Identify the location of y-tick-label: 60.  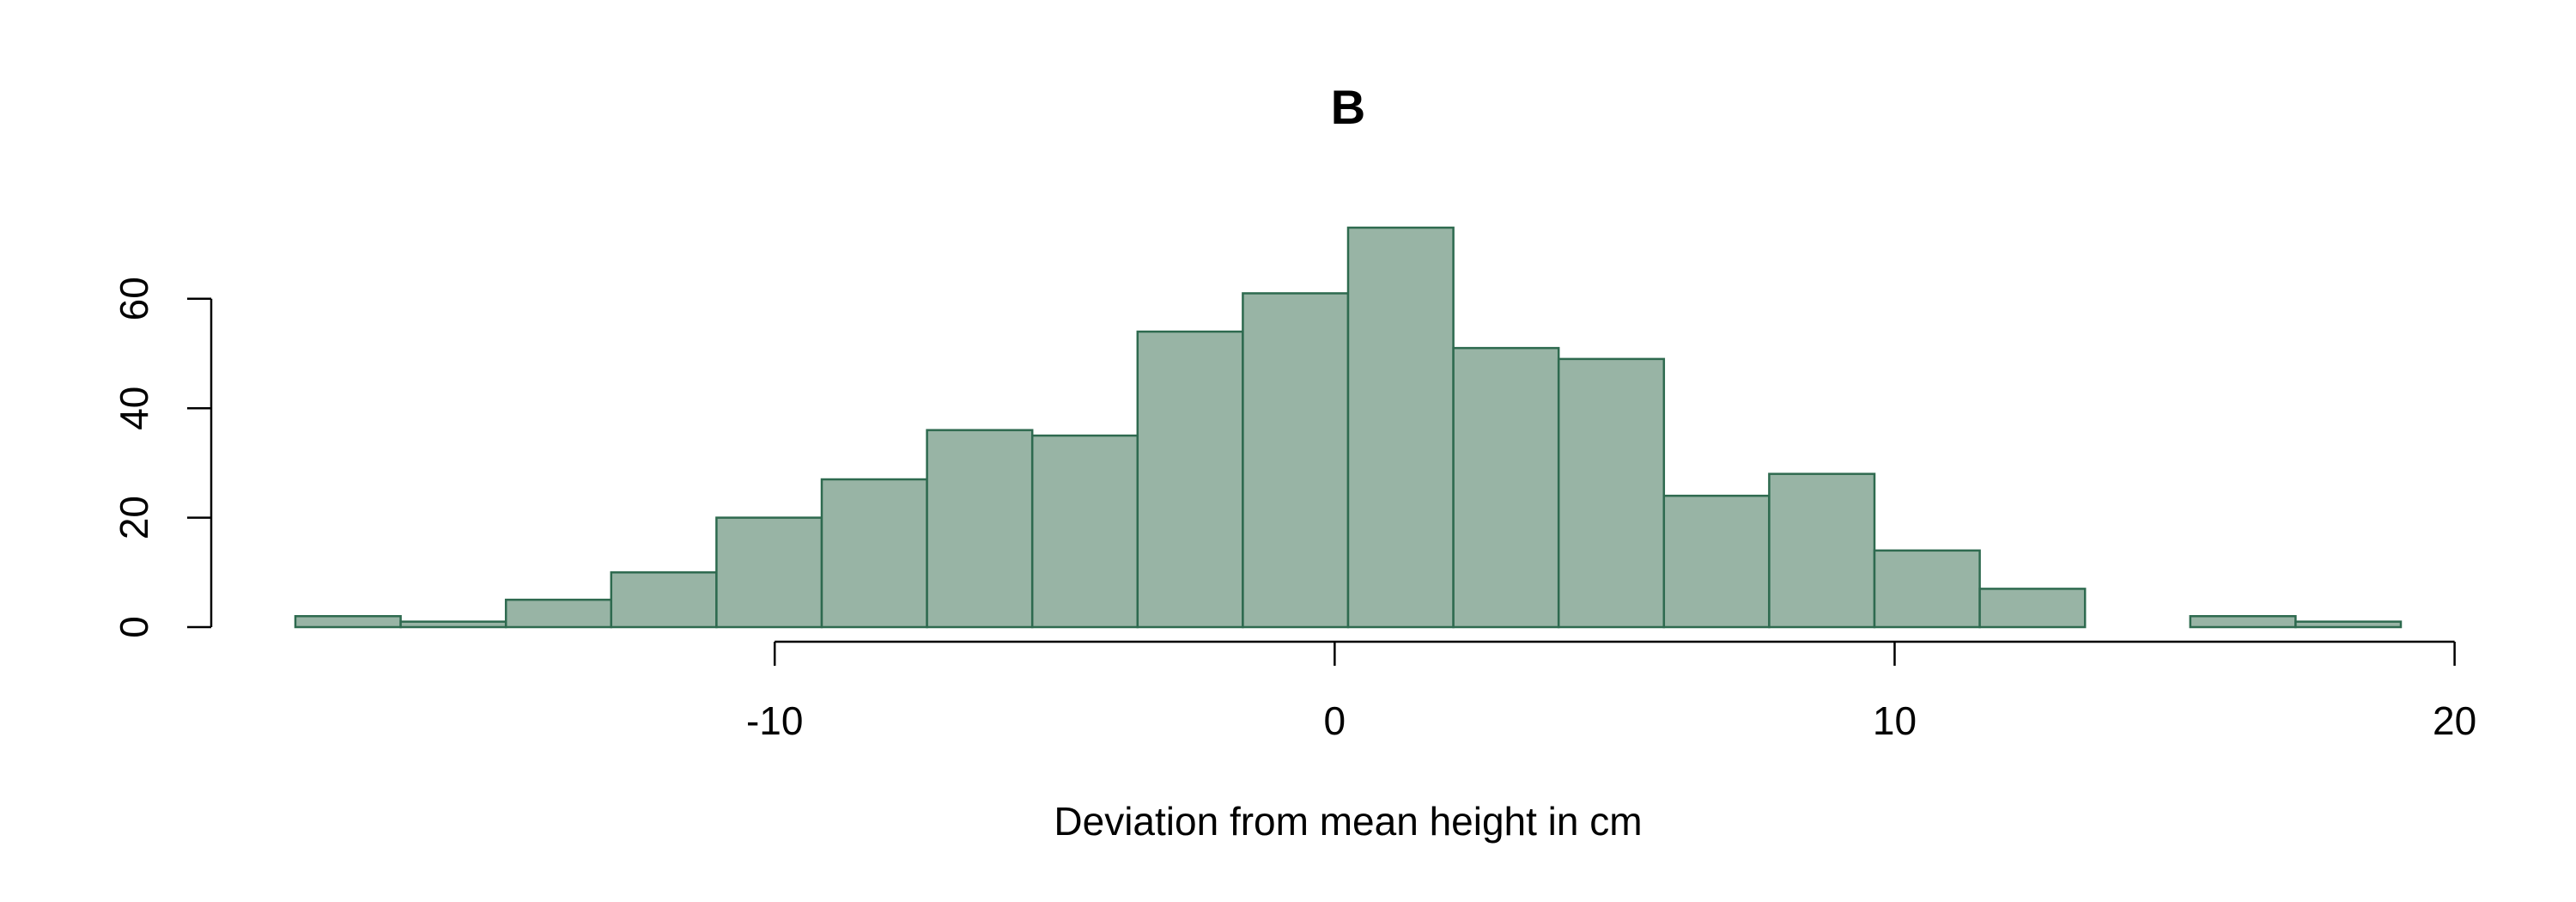
(134, 298).